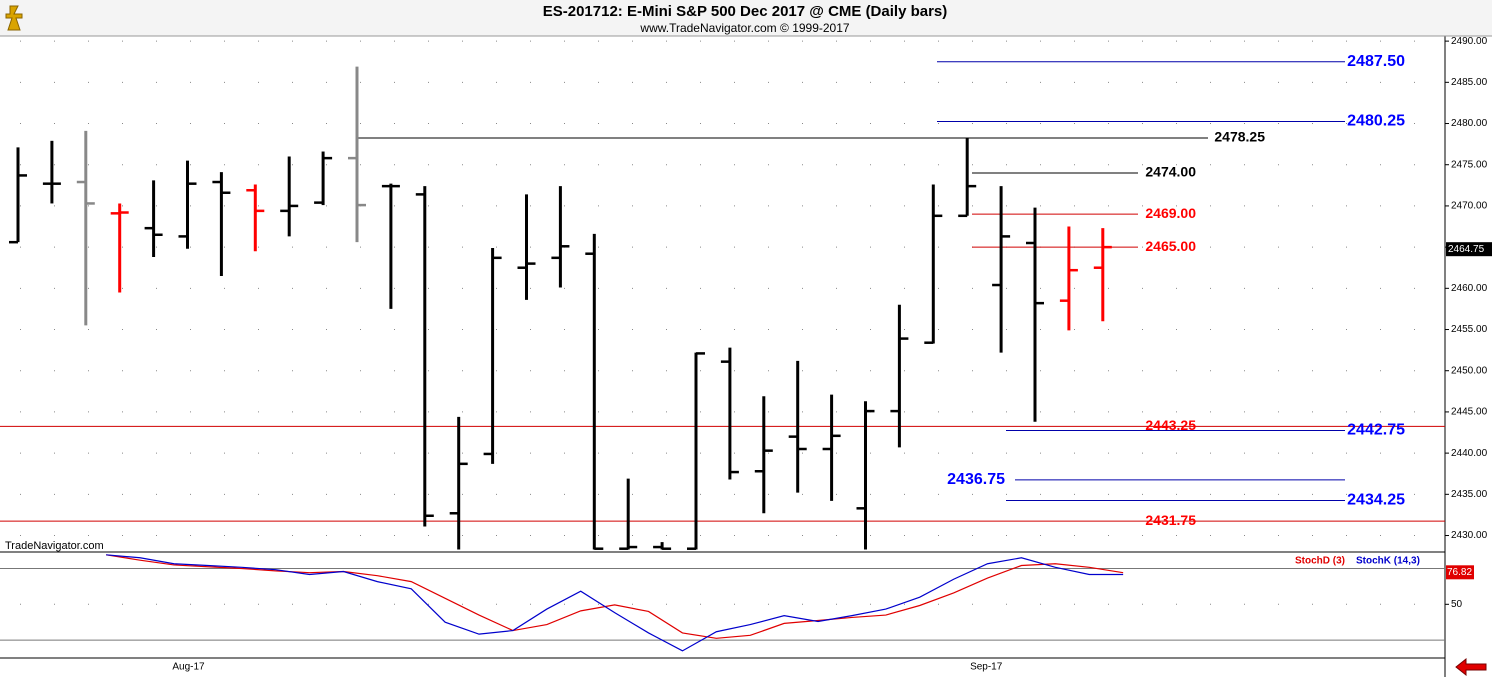 The width and height of the screenshot is (1492, 677). What do you see at coordinates (14, 18) in the screenshot?
I see `logo` at bounding box center [14, 18].